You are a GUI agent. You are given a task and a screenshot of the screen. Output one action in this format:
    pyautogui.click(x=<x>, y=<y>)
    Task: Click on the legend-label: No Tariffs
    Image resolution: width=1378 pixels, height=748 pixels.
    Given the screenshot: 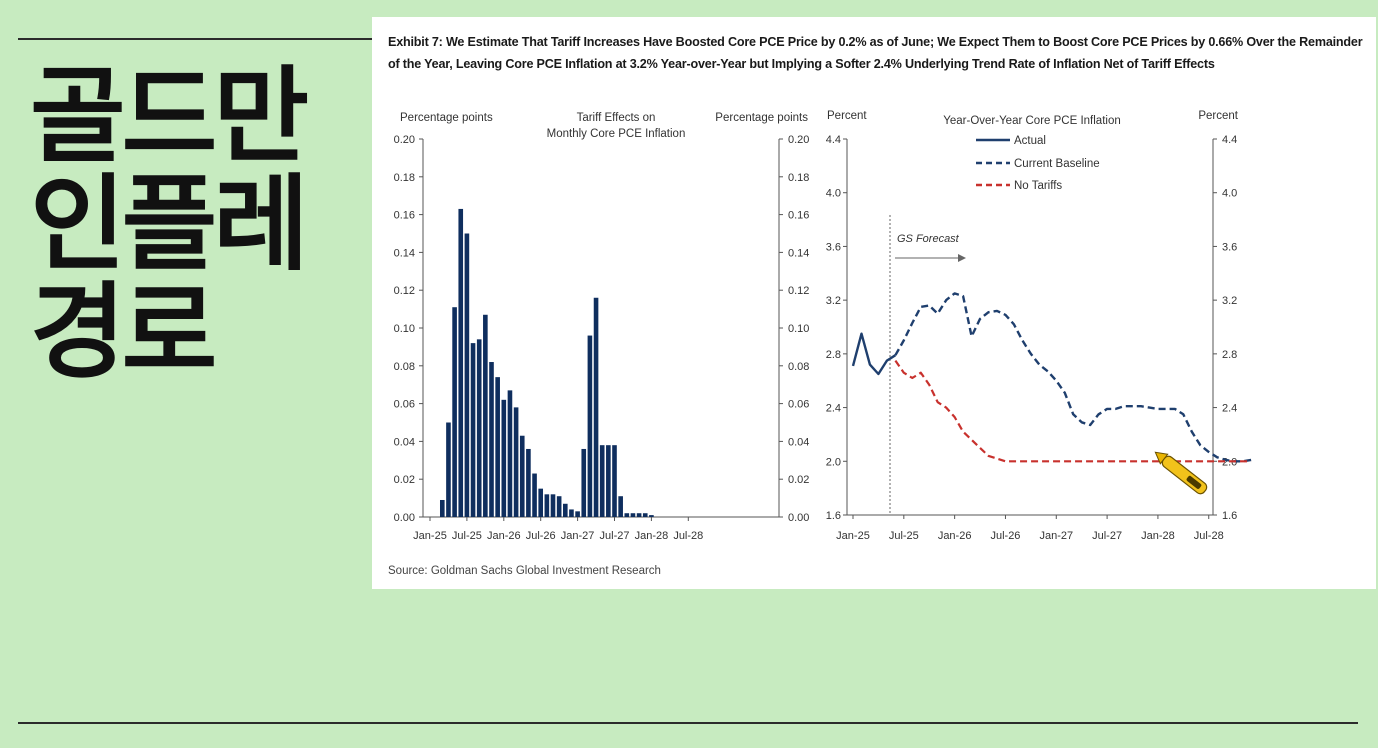 What is the action you would take?
    pyautogui.click(x=1038, y=186)
    